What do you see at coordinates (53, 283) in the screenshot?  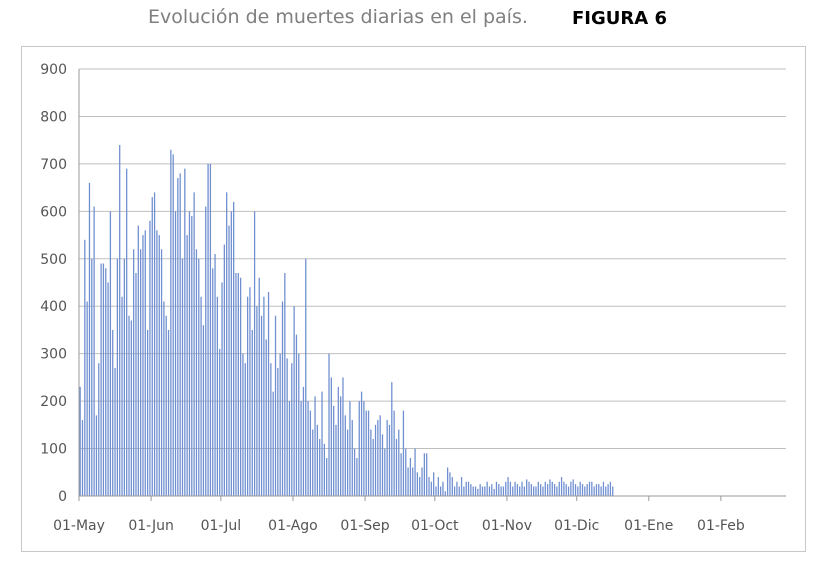 I see `y-axis: 0 100 200 300 400 500 600 700 800 900` at bounding box center [53, 283].